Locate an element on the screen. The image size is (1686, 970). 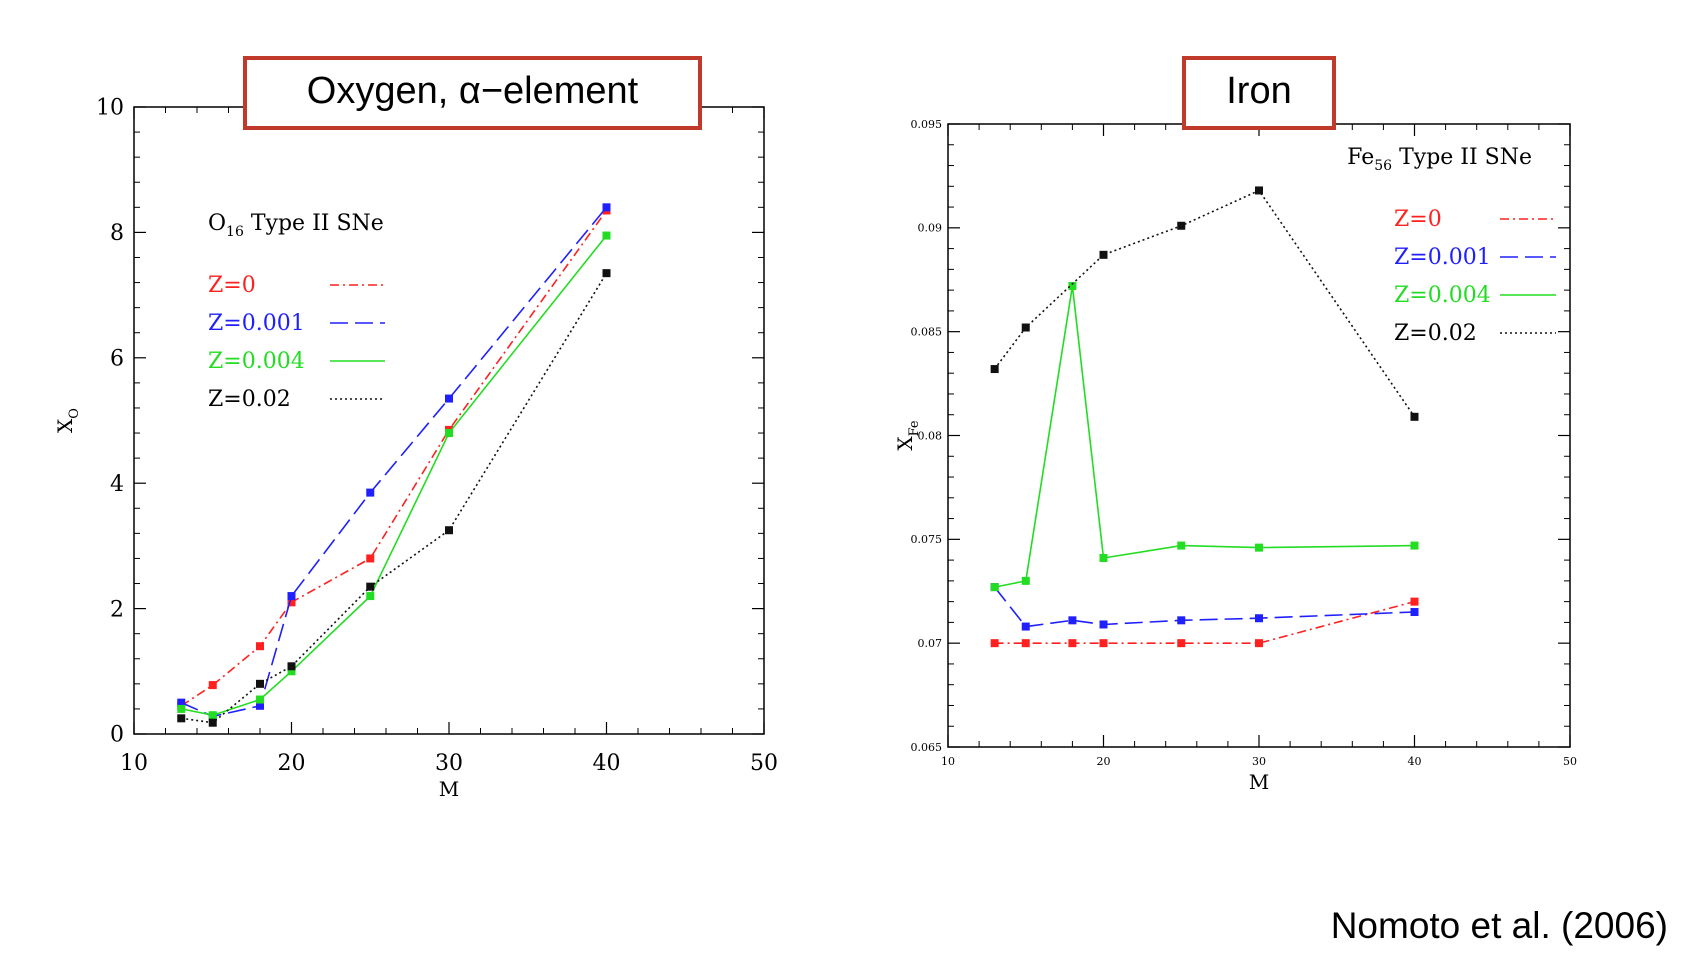
y-tick-label: 0 is located at coordinates (117, 735).